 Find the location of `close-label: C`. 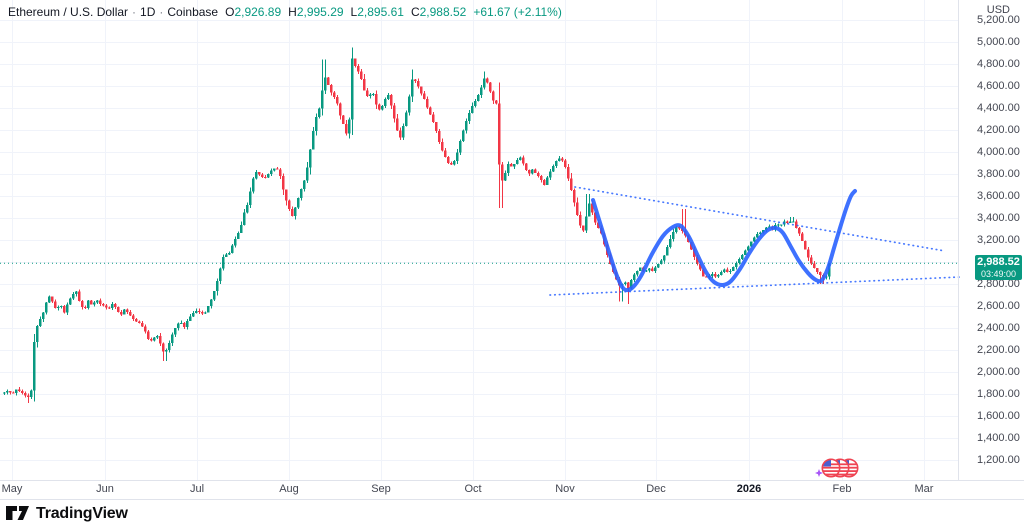

close-label: C is located at coordinates (415, 12).